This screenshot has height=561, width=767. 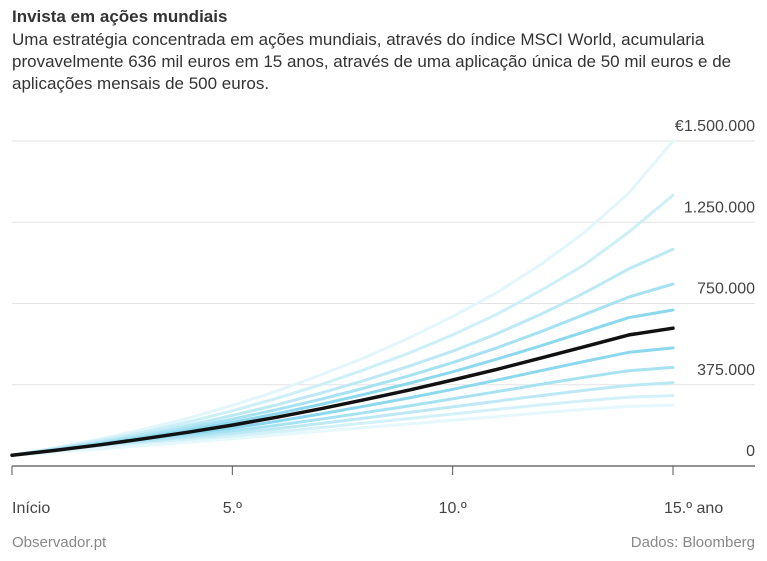 What do you see at coordinates (31, 508) in the screenshot?
I see `x-tick-label: Início` at bounding box center [31, 508].